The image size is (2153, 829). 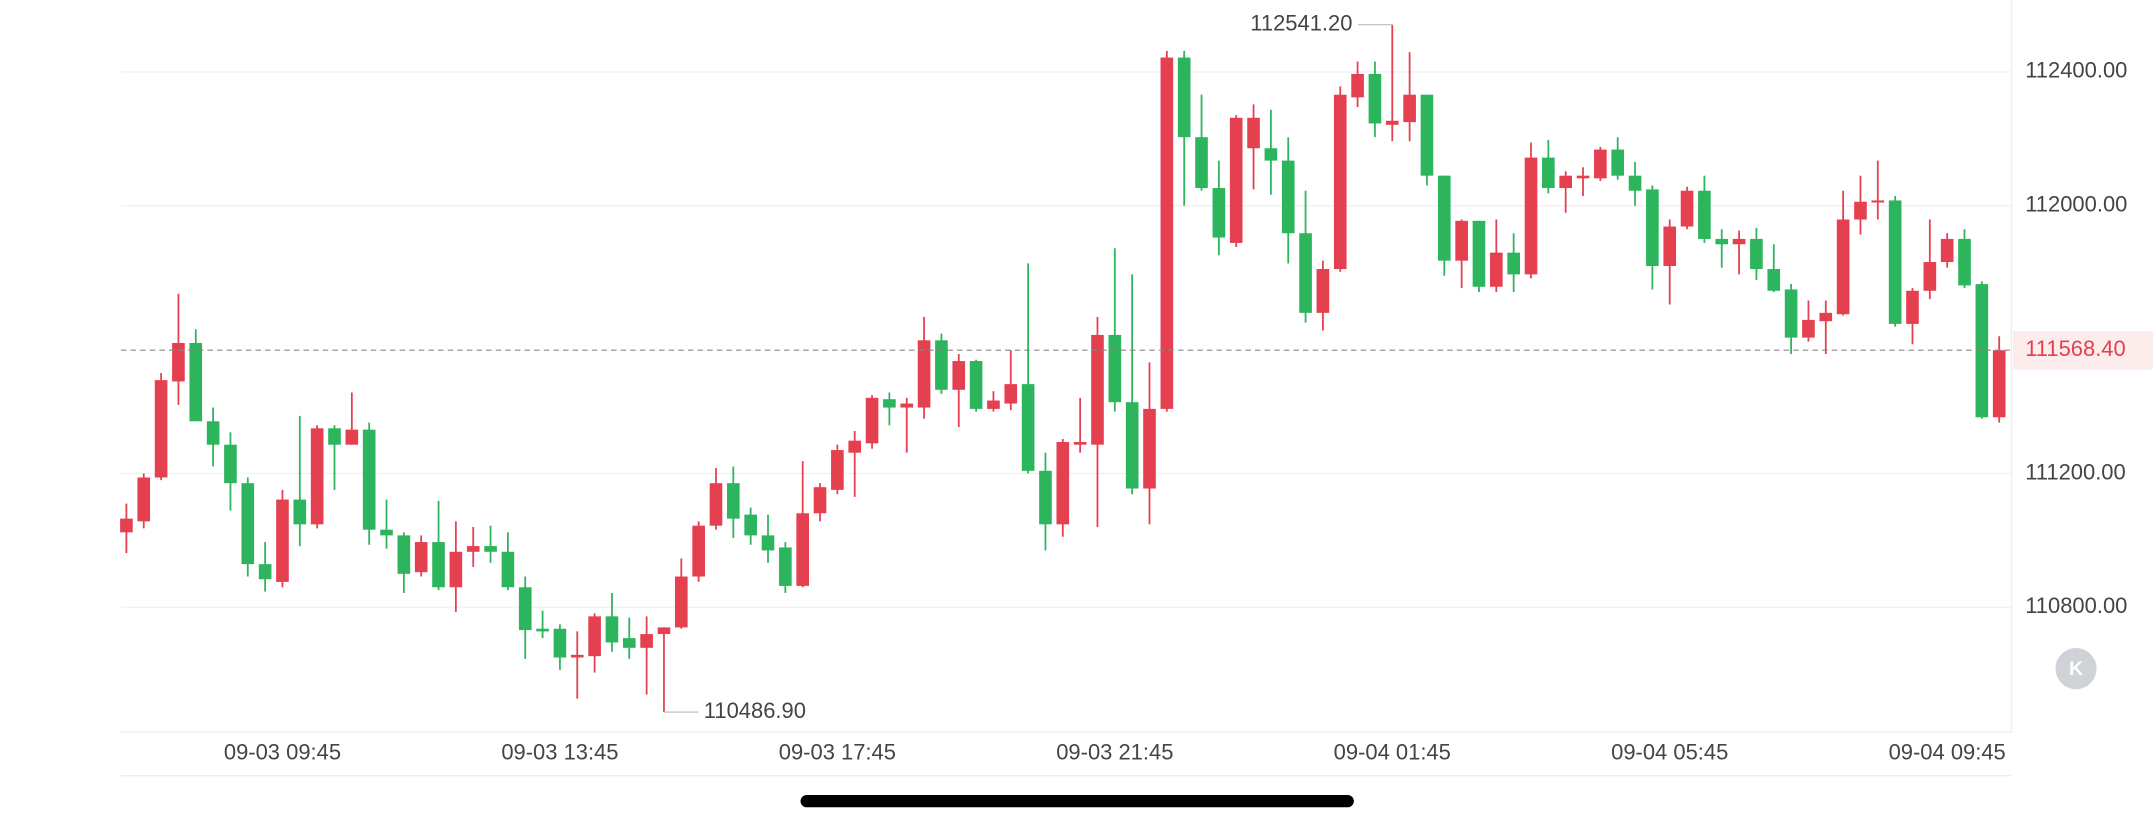 What do you see at coordinates (755, 710) in the screenshot?
I see `annotation-label: 110486.90` at bounding box center [755, 710].